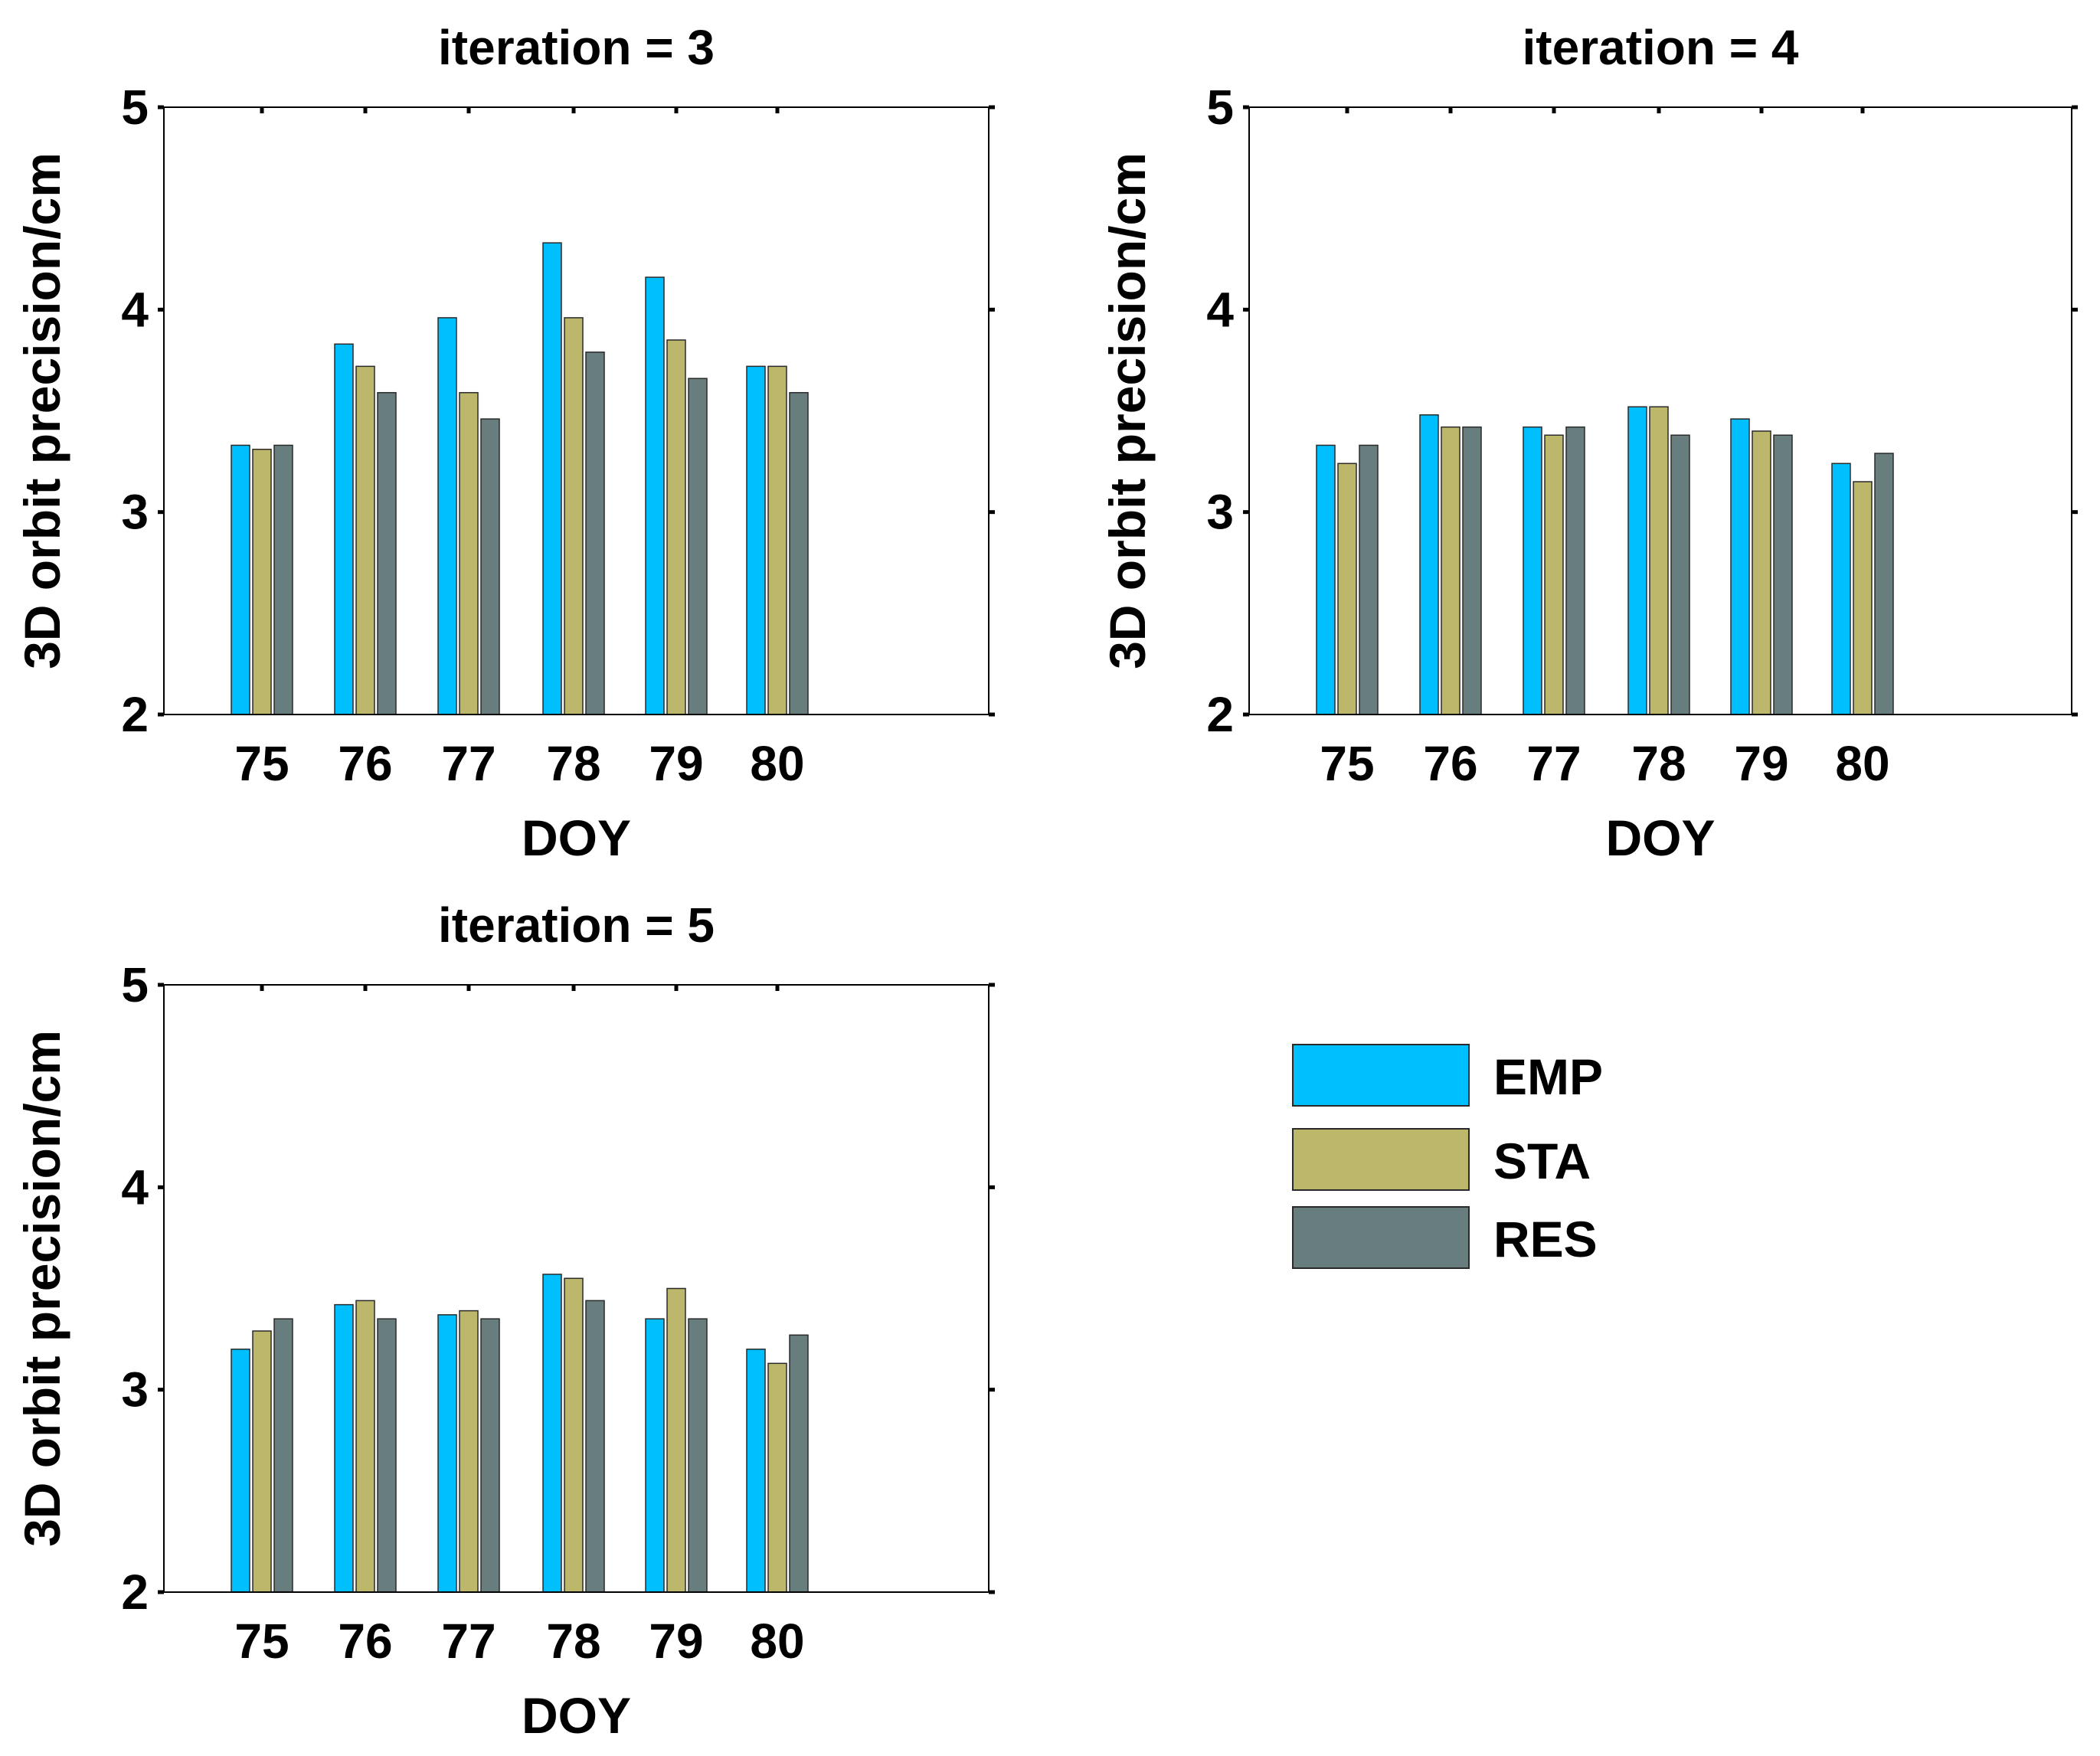  What do you see at coordinates (1381, 1159) in the screenshot?
I see `legend-swatch-sta` at bounding box center [1381, 1159].